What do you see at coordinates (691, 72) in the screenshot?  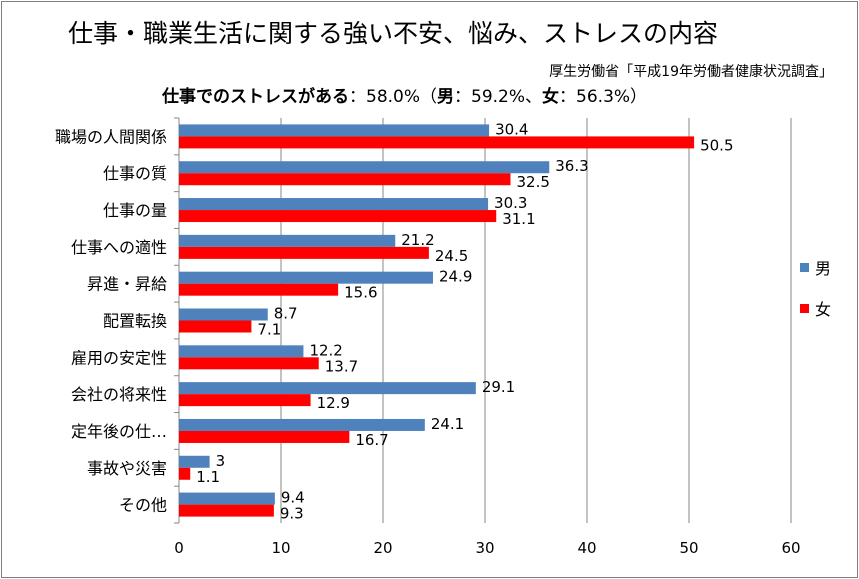 I see `chart-subtitle: 厚生労働省「平成19年労働者健康状況調査」` at bounding box center [691, 72].